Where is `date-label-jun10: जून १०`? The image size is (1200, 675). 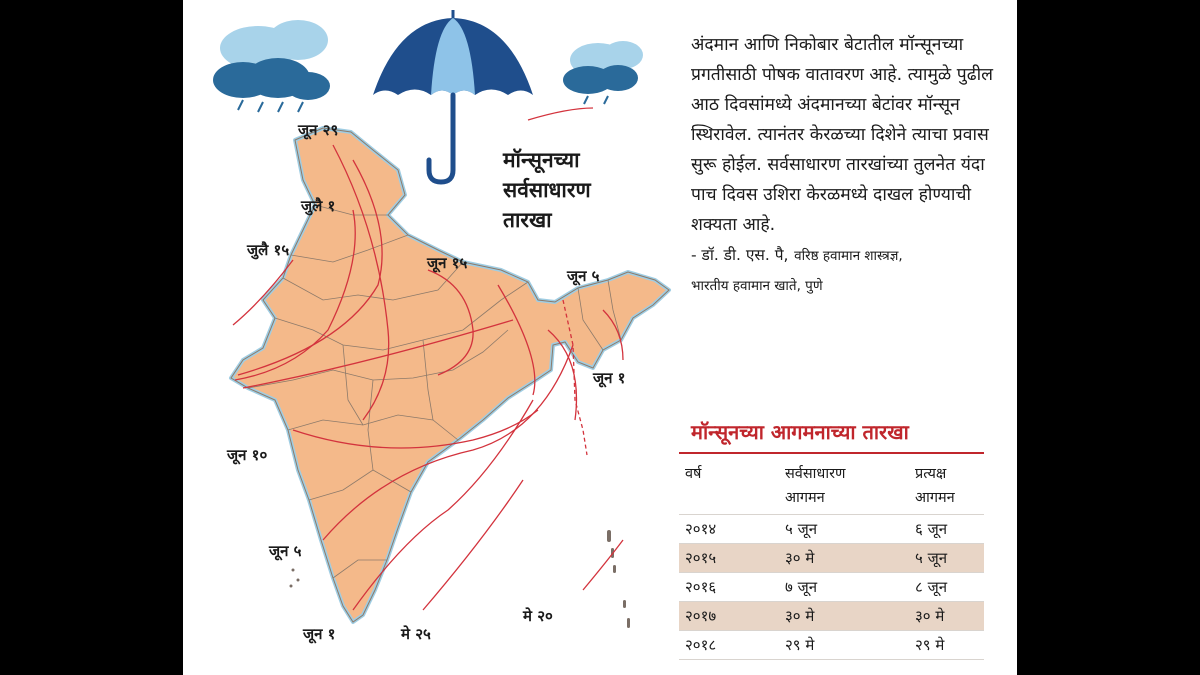
date-label-jun10: जून १० is located at coordinates (247, 455).